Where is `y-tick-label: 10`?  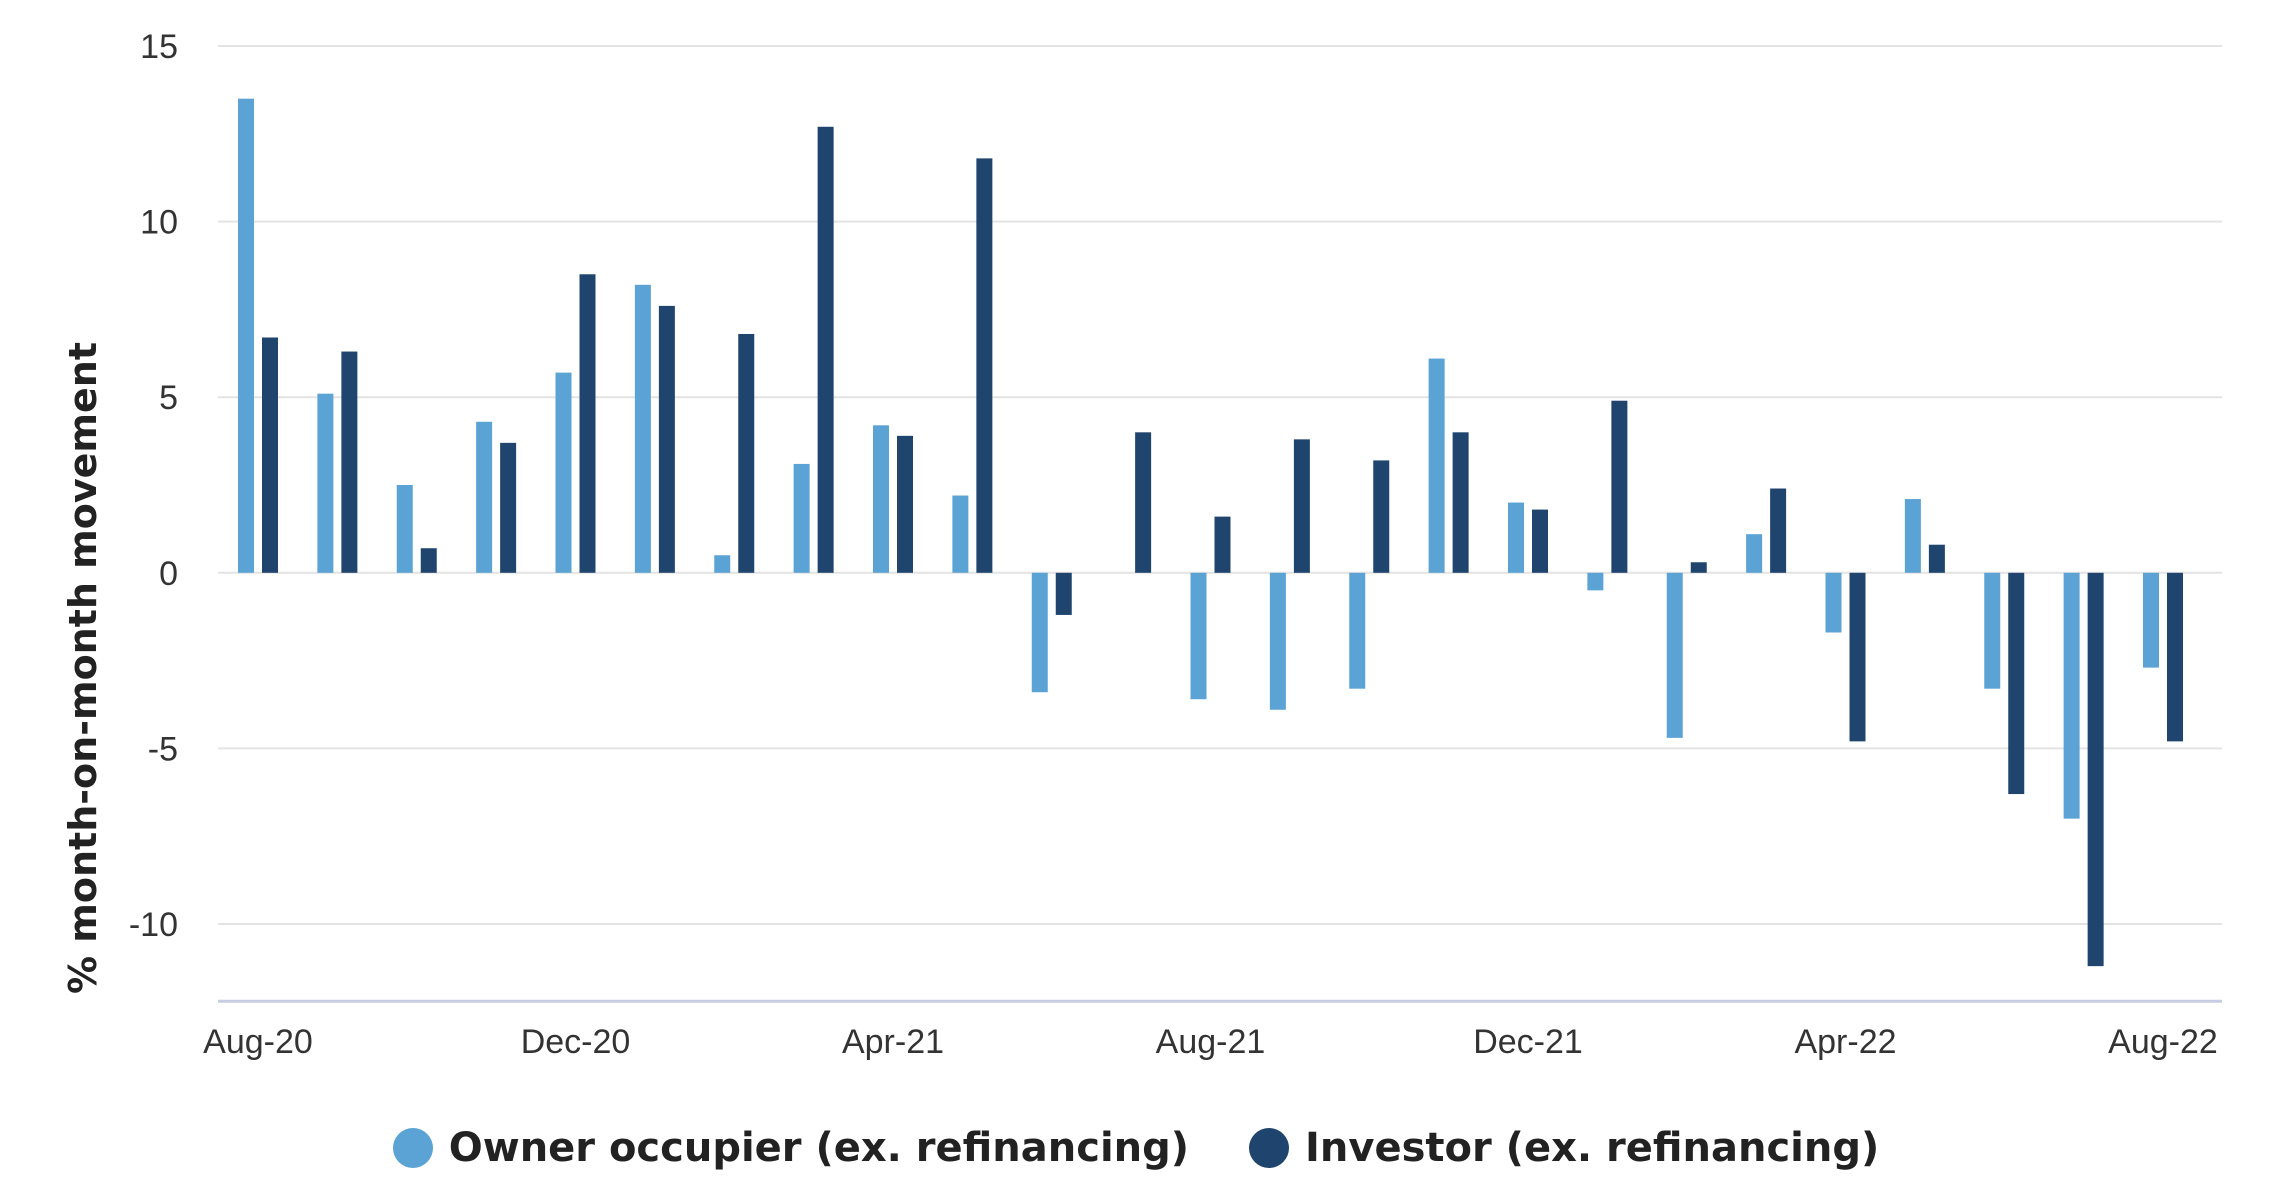 y-tick-label: 10 is located at coordinates (159, 223).